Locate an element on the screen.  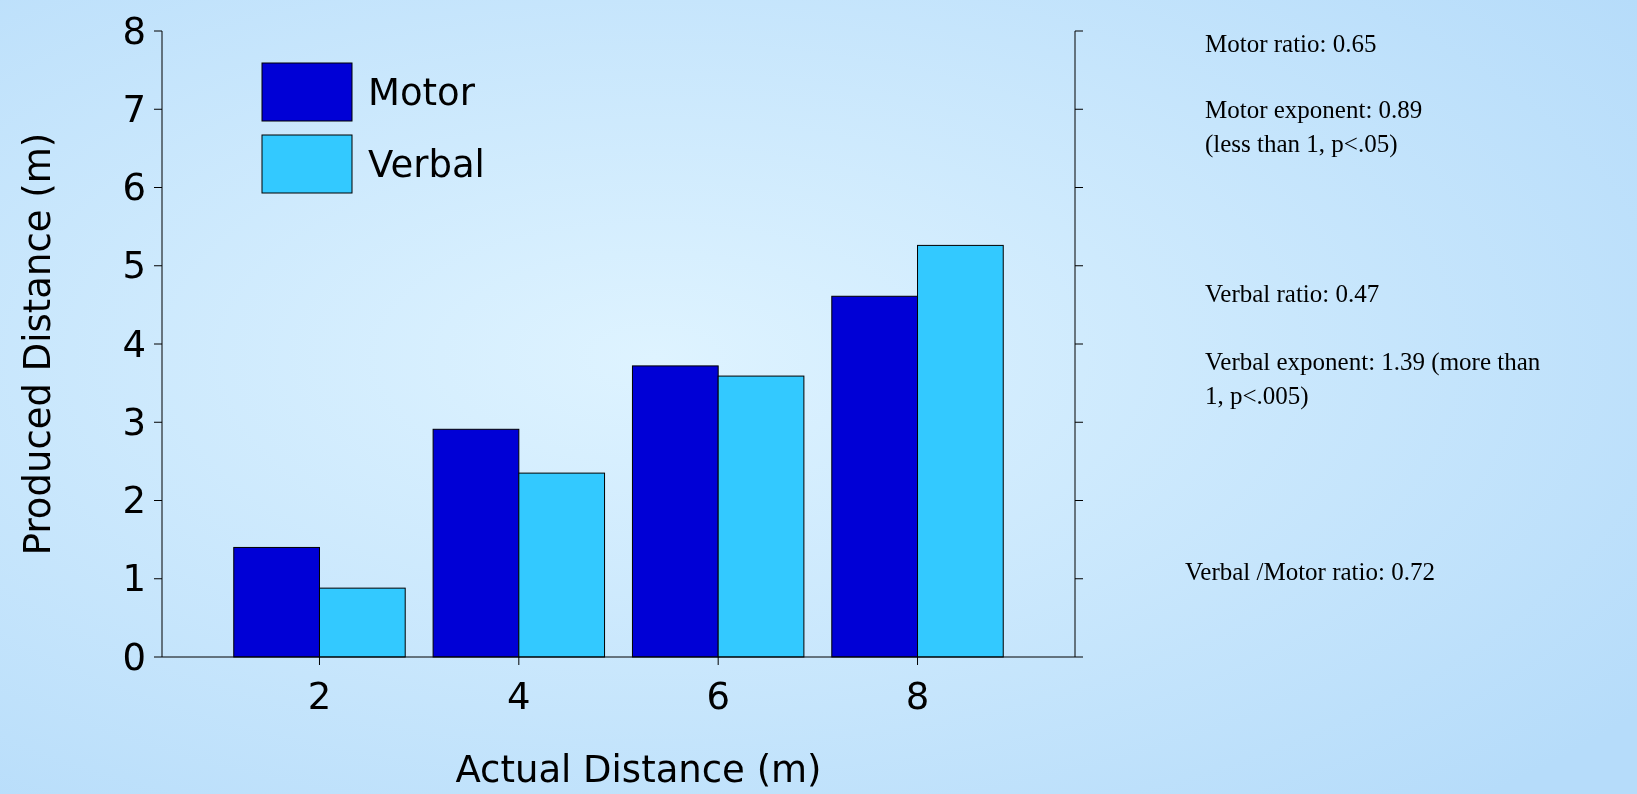
x-tick-label: 6 is located at coordinates (718, 696).